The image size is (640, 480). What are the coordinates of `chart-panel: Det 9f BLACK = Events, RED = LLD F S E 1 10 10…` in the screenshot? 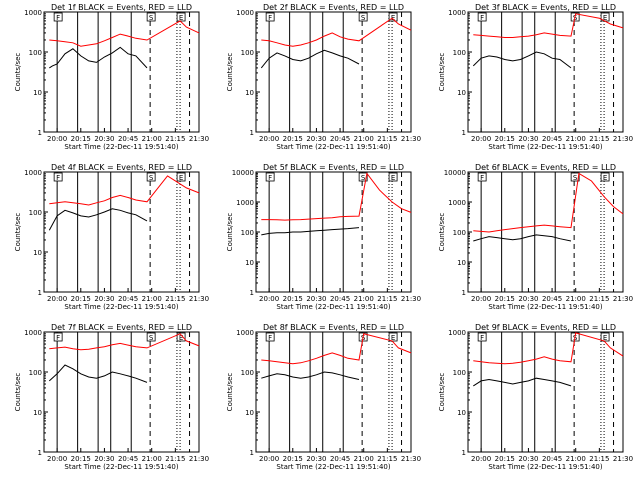 It's located at (535, 397).